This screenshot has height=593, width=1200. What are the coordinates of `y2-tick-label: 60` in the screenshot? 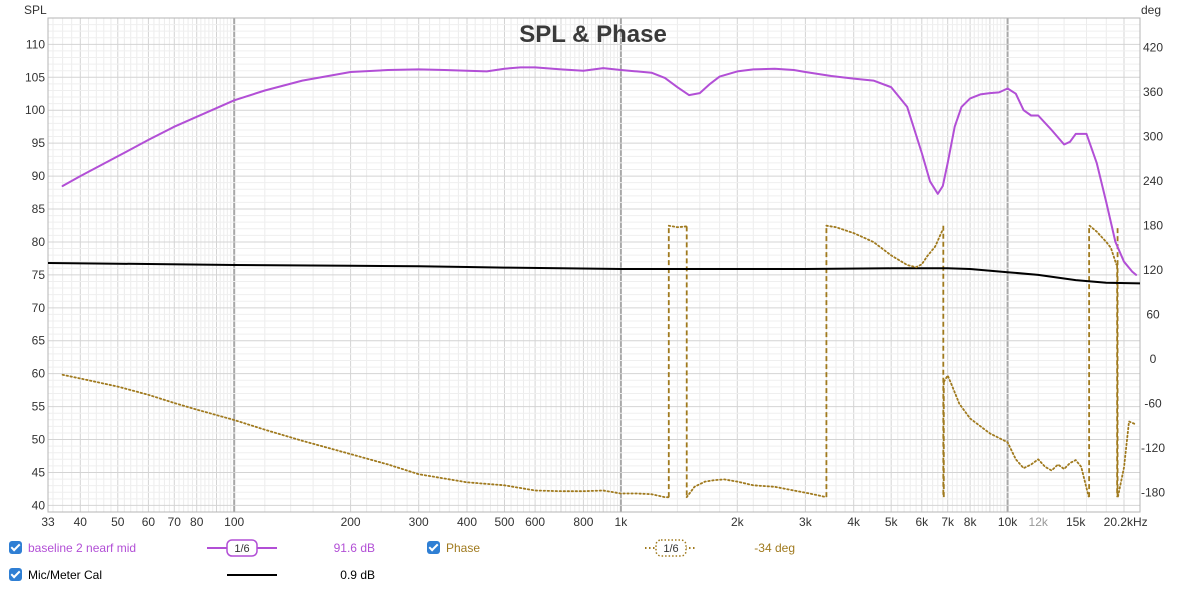 It's located at (1153, 315).